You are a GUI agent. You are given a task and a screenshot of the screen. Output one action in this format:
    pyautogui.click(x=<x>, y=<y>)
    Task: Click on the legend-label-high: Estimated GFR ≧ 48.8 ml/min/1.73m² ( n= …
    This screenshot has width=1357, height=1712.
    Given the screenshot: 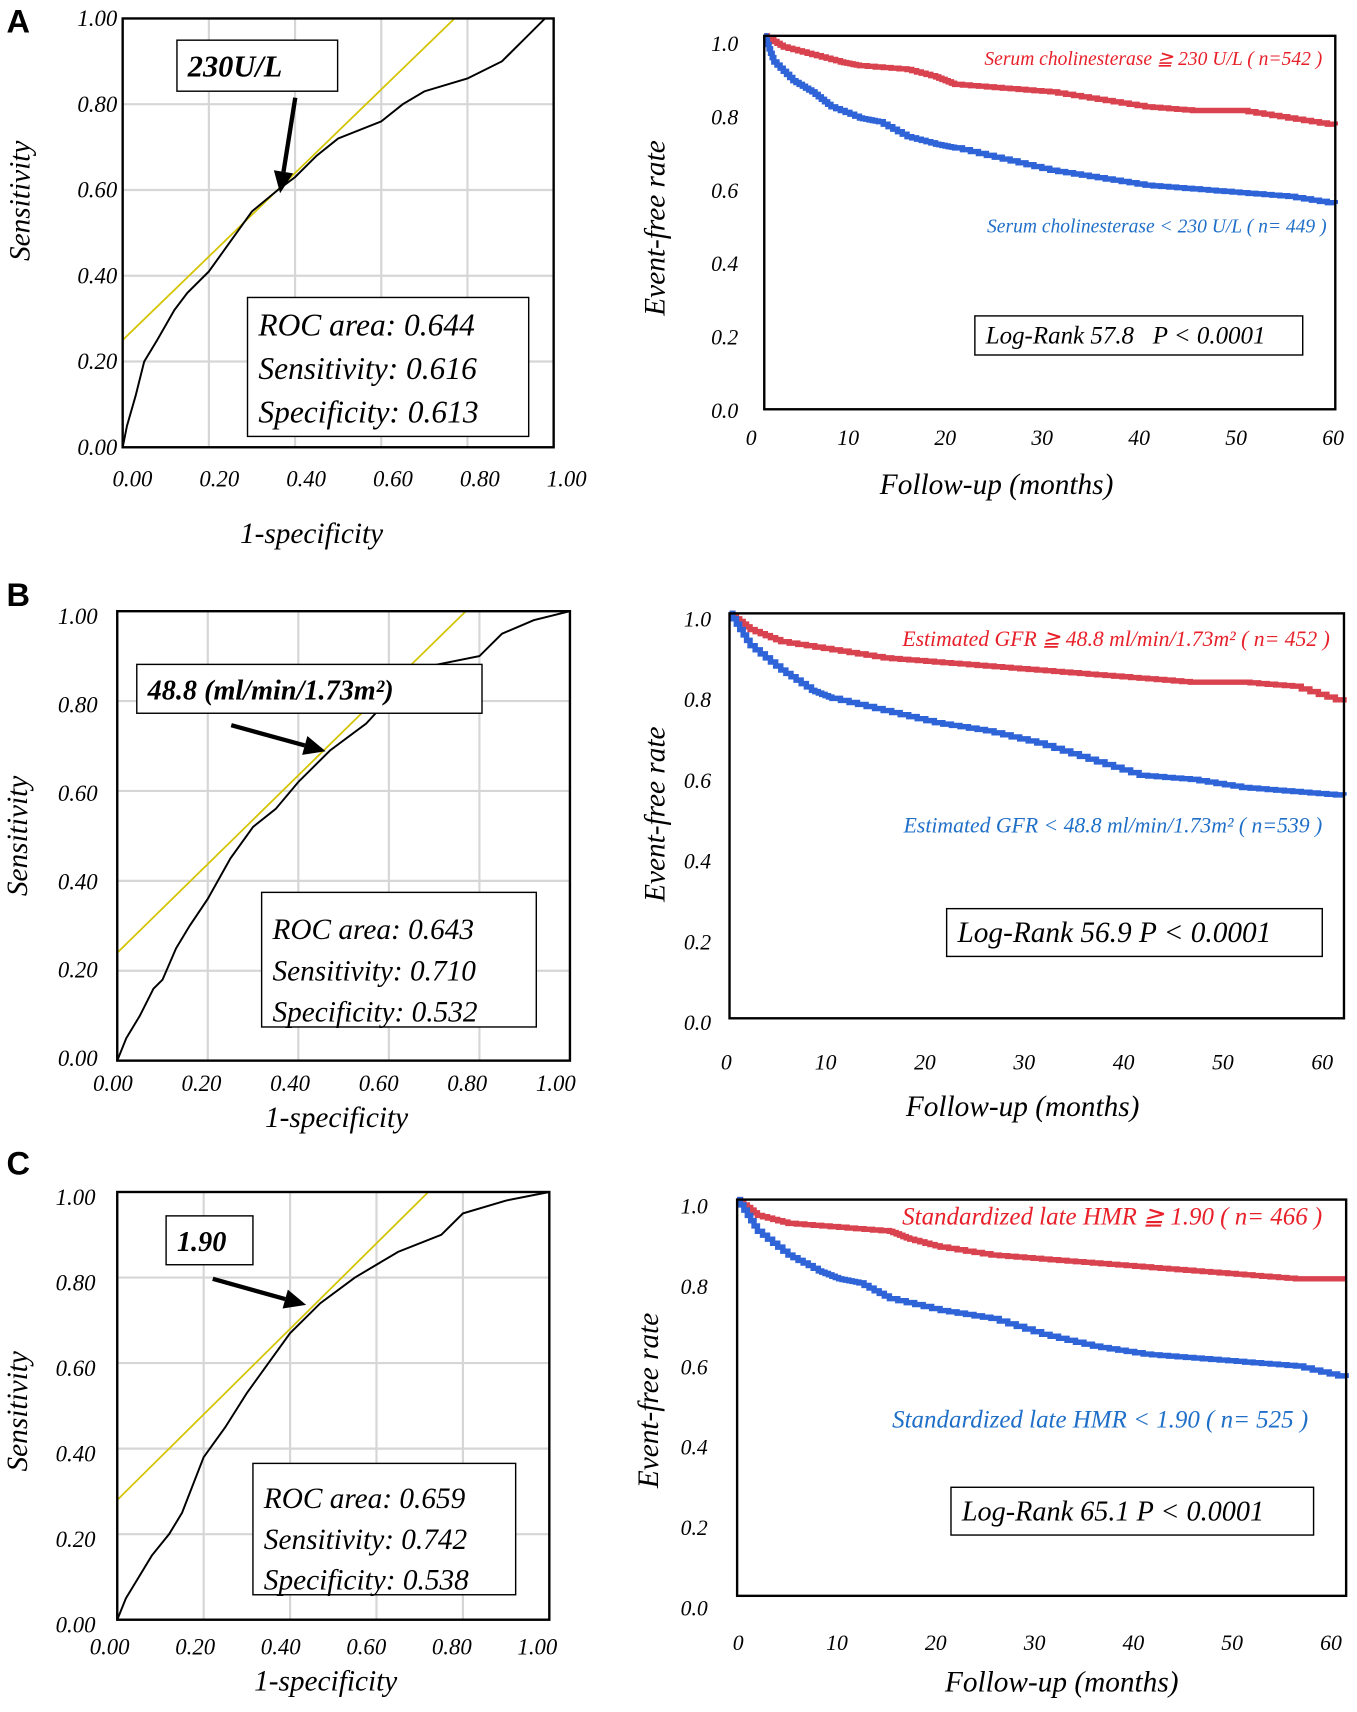 What is the action you would take?
    pyautogui.click(x=1115, y=639)
    